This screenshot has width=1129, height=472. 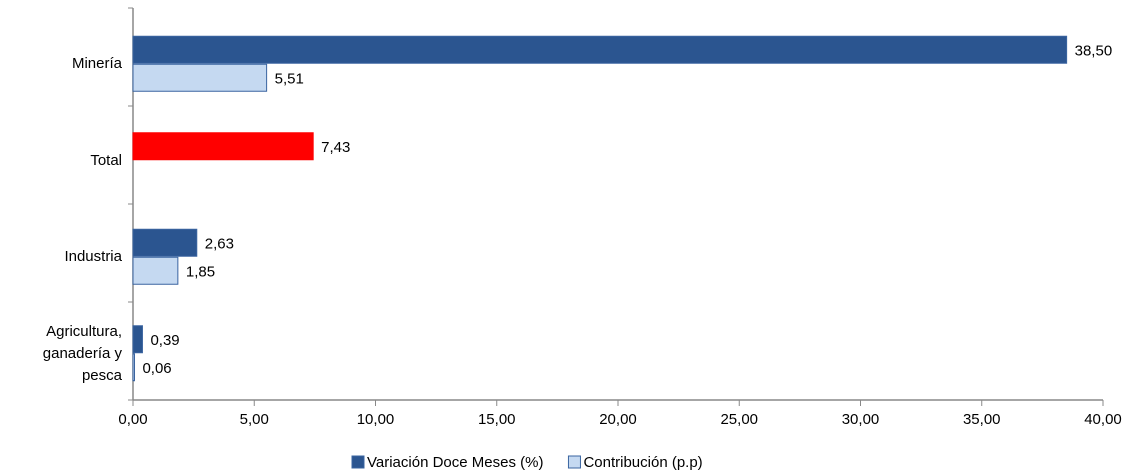 I want to click on category-label: Total, so click(x=106, y=160).